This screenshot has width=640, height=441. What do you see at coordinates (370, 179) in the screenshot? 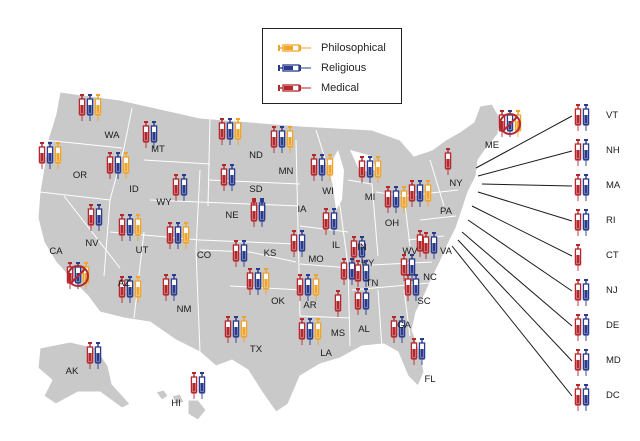
I see `state-mi: MI` at bounding box center [370, 179].